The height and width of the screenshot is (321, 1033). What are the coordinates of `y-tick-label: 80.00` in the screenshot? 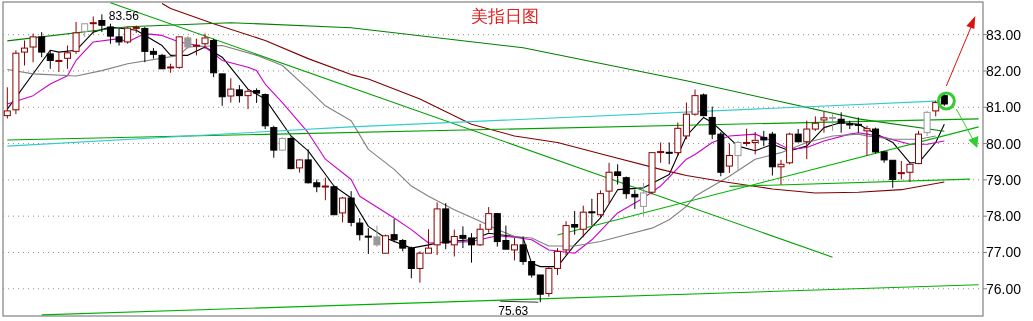 It's located at (1004, 143).